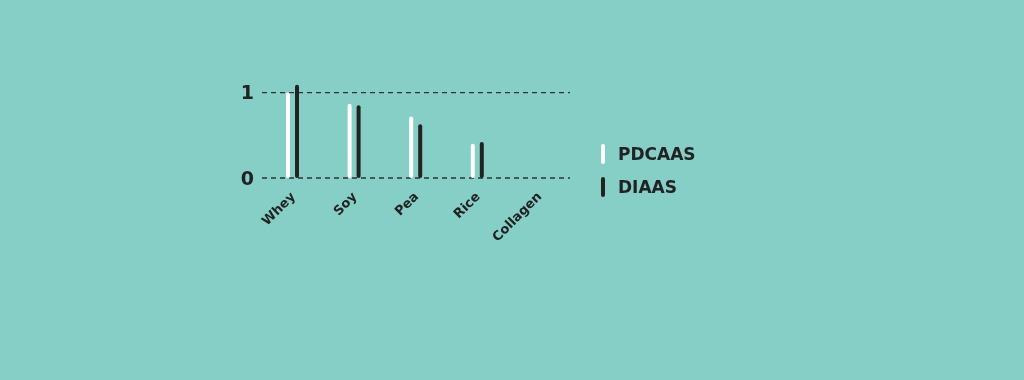 The image size is (1024, 380). What do you see at coordinates (247, 177) in the screenshot?
I see `y-tick-label: 0` at bounding box center [247, 177].